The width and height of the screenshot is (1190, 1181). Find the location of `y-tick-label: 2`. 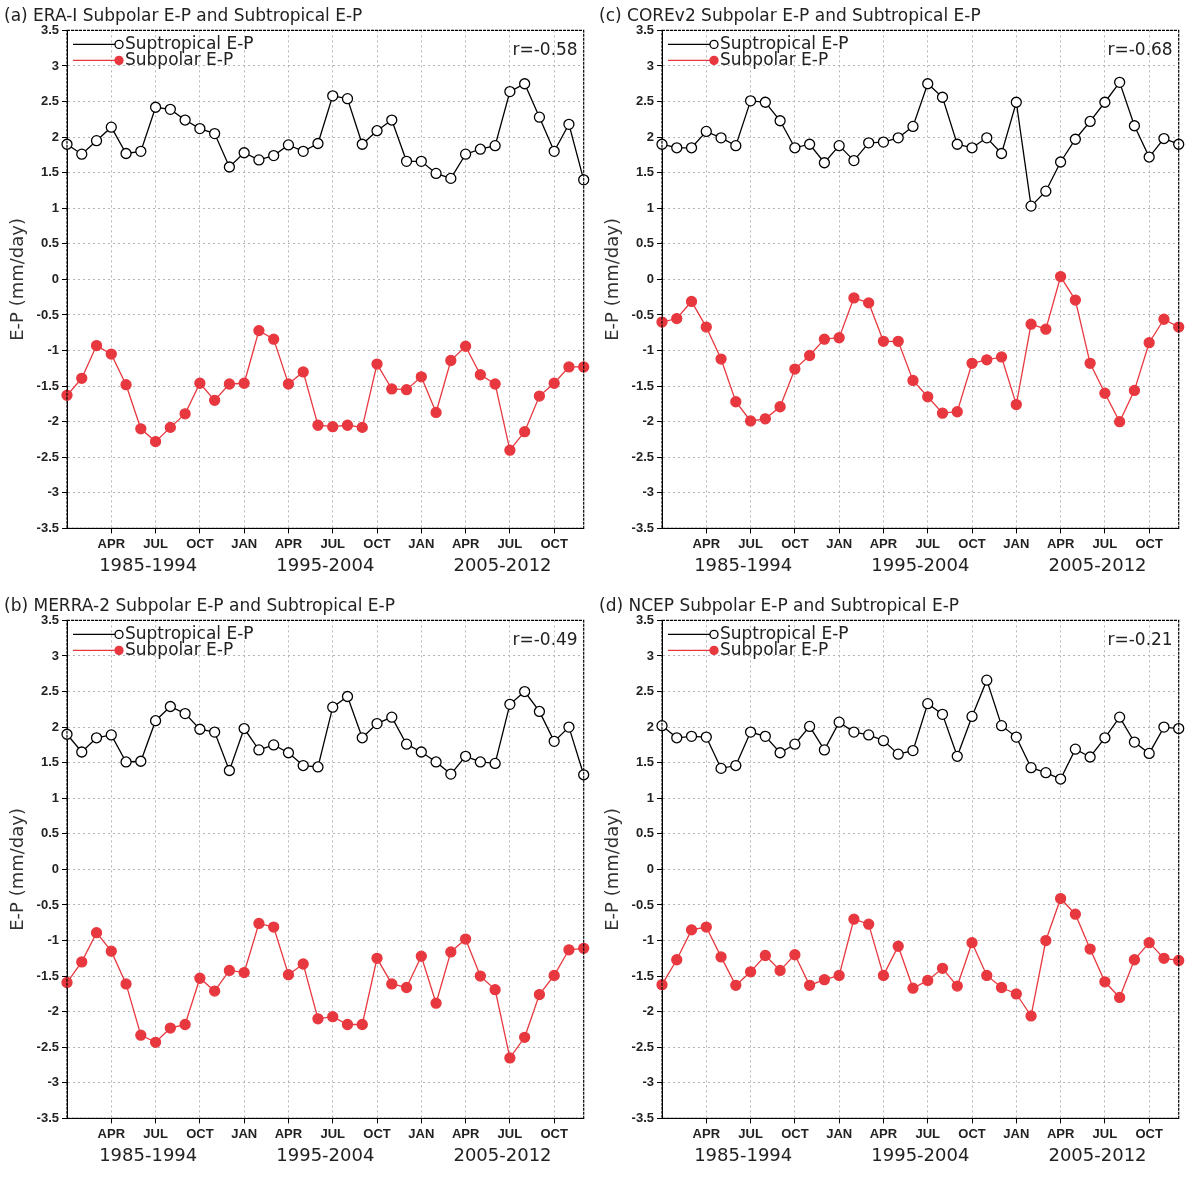

y-tick-label: 2 is located at coordinates (650, 136).